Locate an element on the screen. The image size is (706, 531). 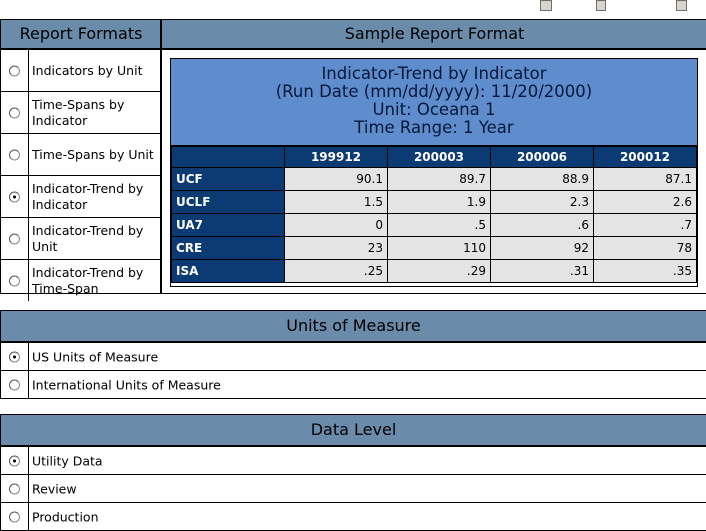
format-option-label: Indicators by Unit is located at coordinates (87, 70).